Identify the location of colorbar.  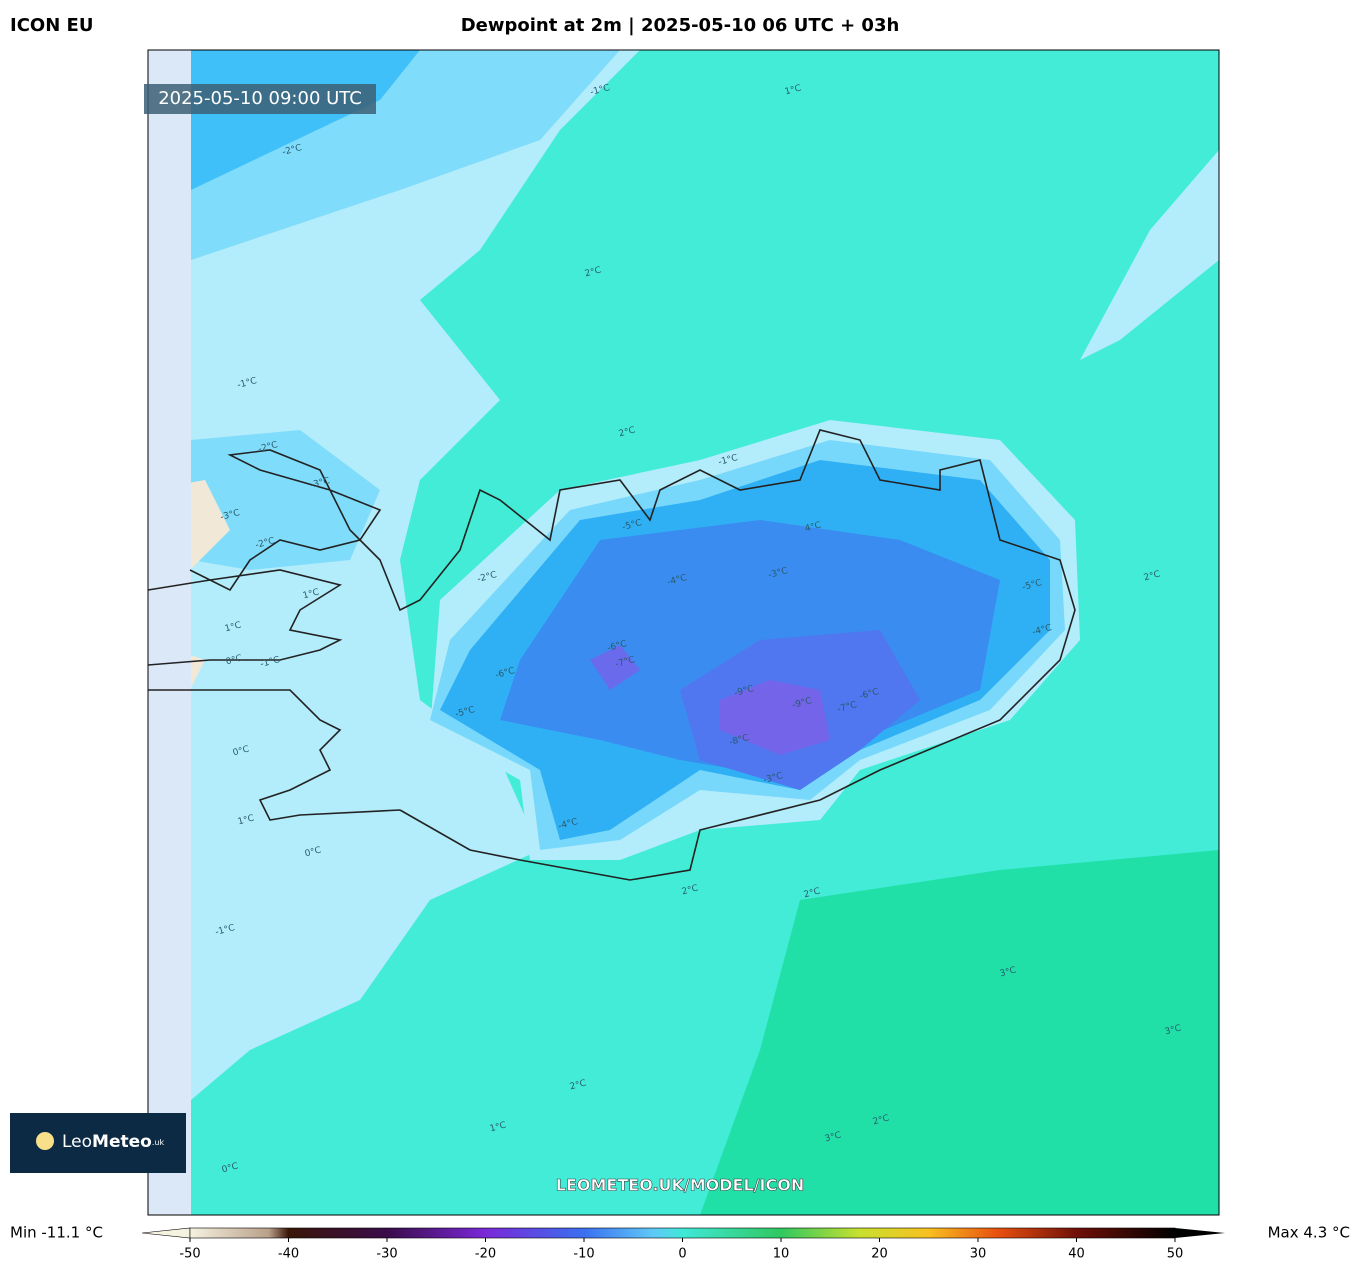
(682, 1233).